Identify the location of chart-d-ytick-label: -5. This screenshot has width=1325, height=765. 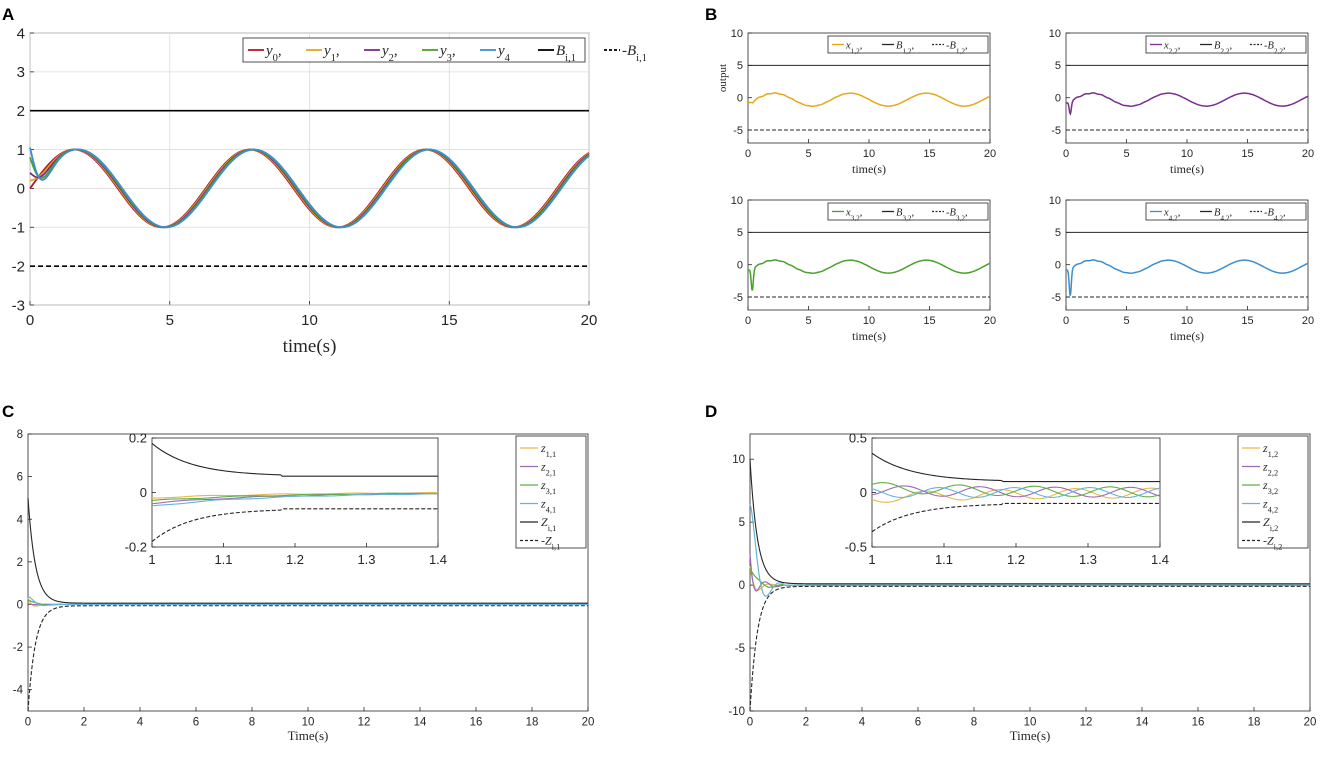
(740, 649).